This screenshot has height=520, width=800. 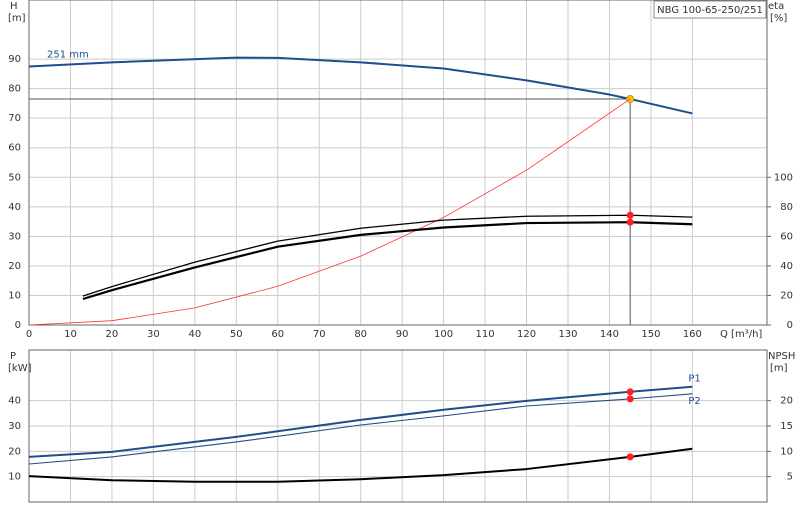 What do you see at coordinates (277, 334) in the screenshot?
I see `x-tick-label: 60` at bounding box center [277, 334].